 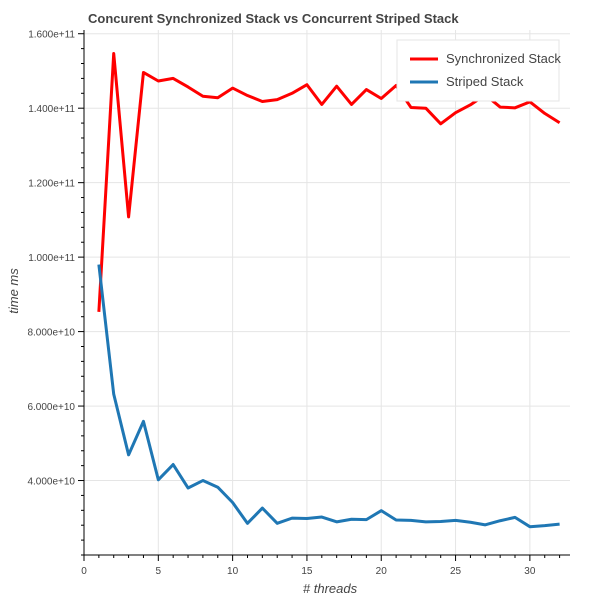 What do you see at coordinates (13, 291) in the screenshot?
I see `y-axis-label: time ms` at bounding box center [13, 291].